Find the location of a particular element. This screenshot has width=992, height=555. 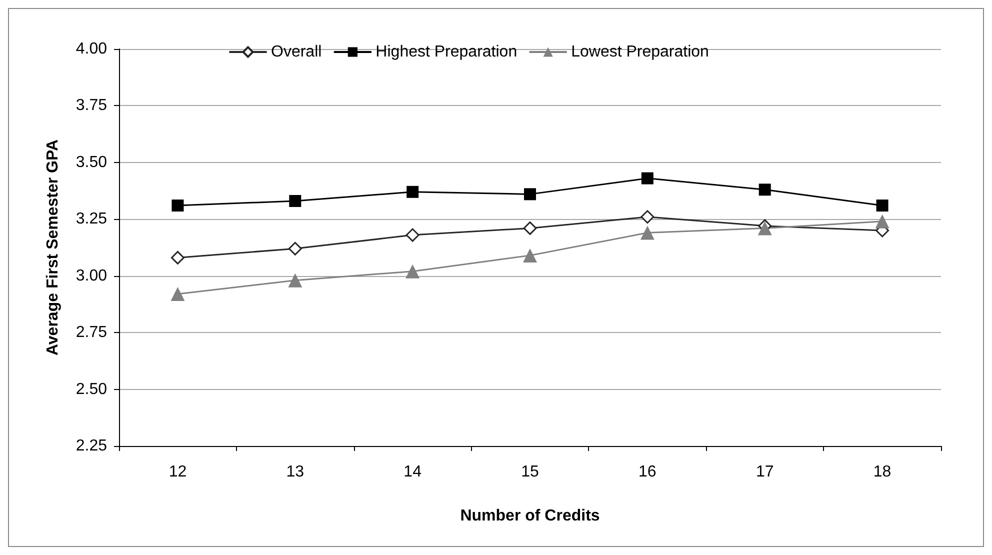

y-tick-label: 3.25 is located at coordinates (92, 219).